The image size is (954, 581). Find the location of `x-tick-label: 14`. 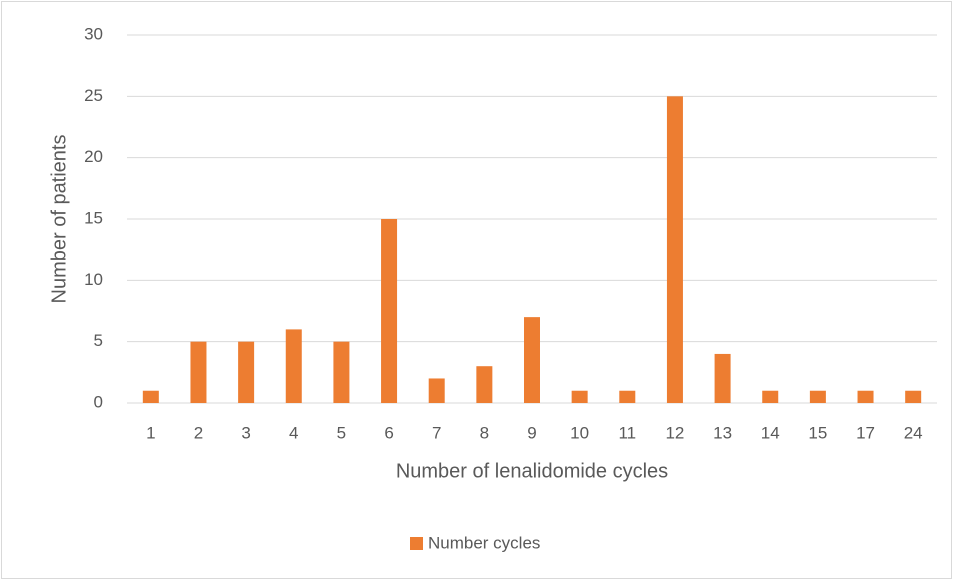

x-tick-label: 14 is located at coordinates (770, 432).